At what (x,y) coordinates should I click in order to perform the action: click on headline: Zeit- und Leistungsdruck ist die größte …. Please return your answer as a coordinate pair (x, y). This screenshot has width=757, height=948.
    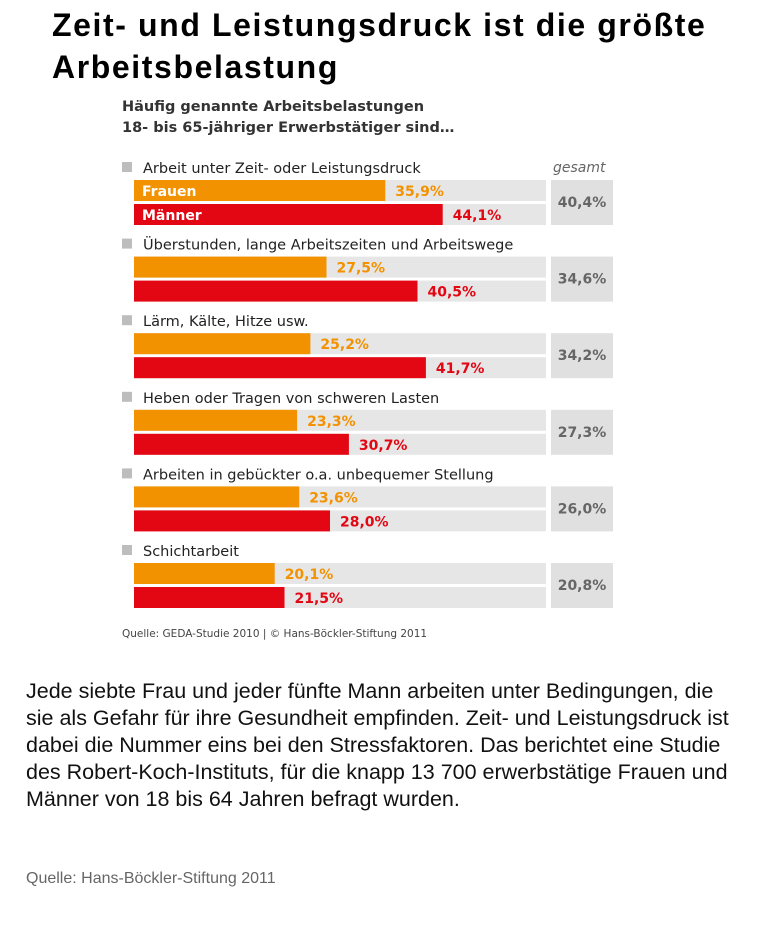
    Looking at the image, I should click on (379, 46).